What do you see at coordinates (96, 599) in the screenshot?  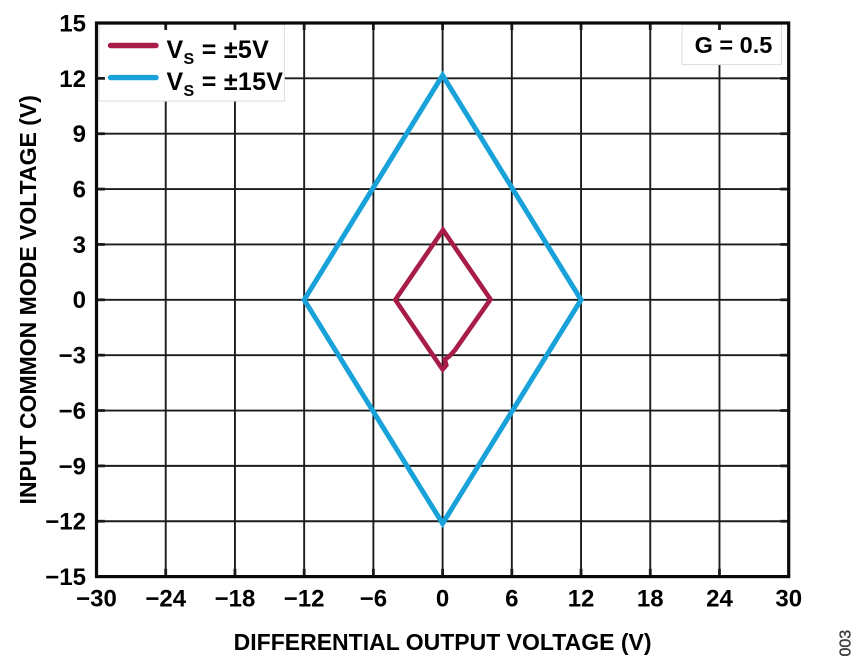 I see `svg-text: −30` at bounding box center [96, 599].